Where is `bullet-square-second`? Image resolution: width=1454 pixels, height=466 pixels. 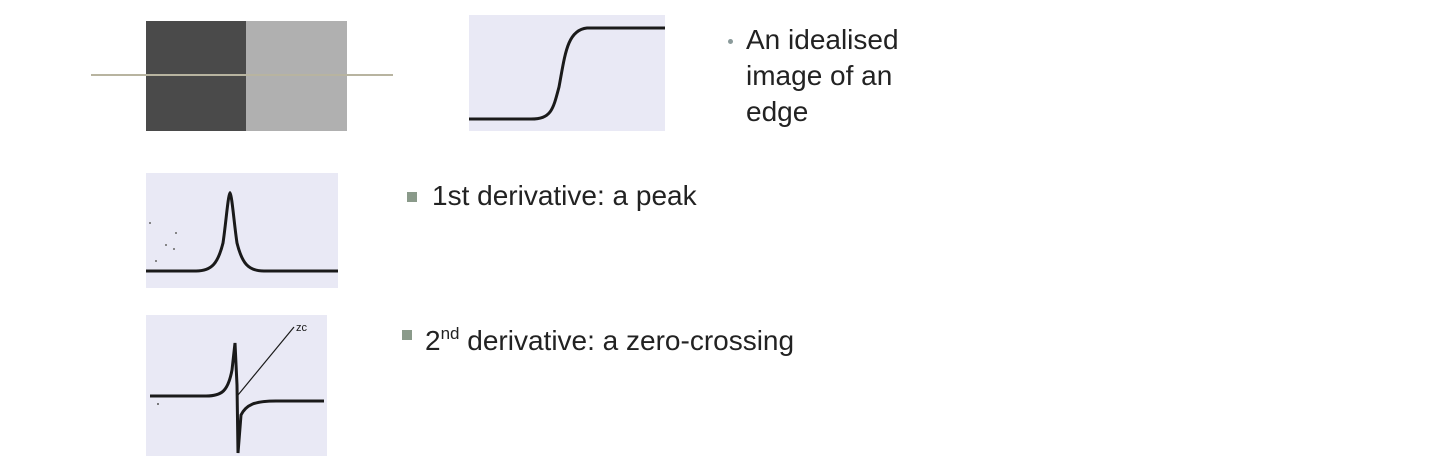
bullet-square-second is located at coordinates (407, 335).